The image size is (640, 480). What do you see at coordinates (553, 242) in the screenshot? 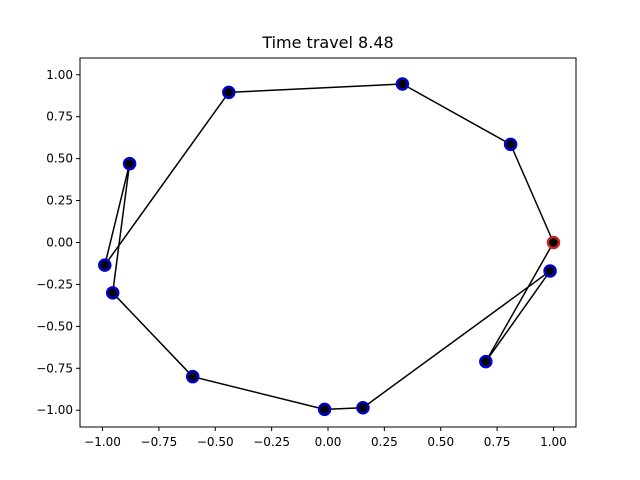
I see `start-city-point` at bounding box center [553, 242].